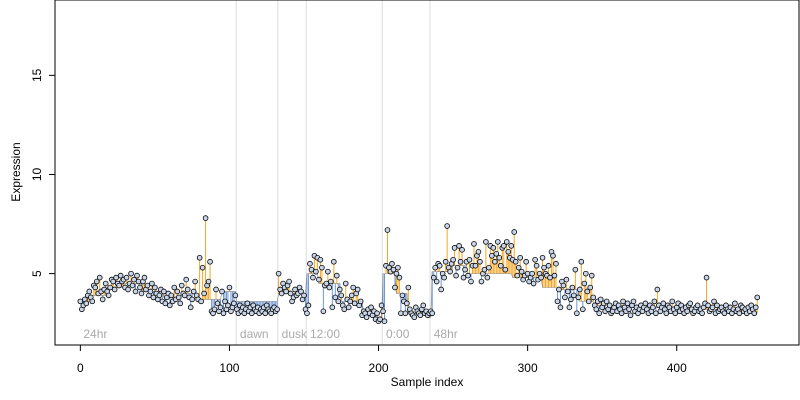 The image size is (800, 400). Describe the element at coordinates (677, 368) in the screenshot. I see `x-tick-label: 400` at that location.